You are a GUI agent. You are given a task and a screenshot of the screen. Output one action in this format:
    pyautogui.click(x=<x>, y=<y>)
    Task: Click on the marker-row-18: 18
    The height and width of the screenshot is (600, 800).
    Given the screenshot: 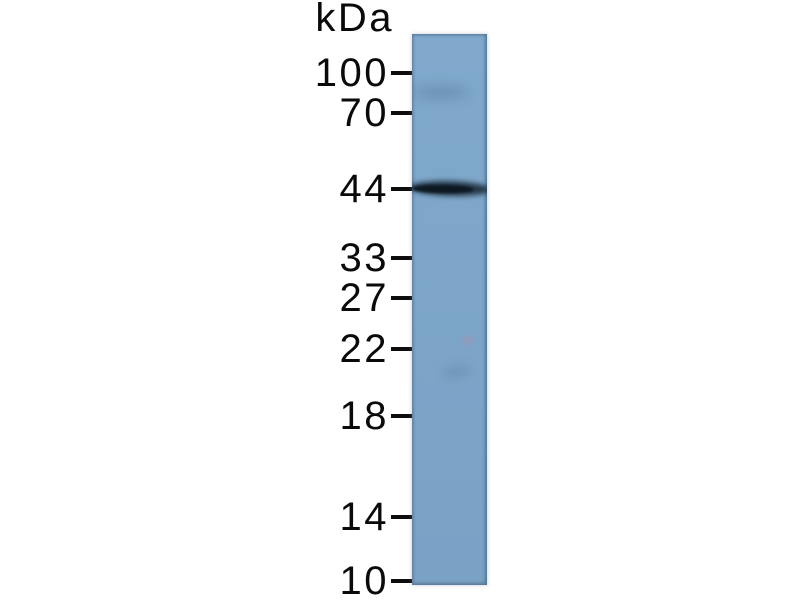 What is the action you would take?
    pyautogui.click(x=207, y=416)
    